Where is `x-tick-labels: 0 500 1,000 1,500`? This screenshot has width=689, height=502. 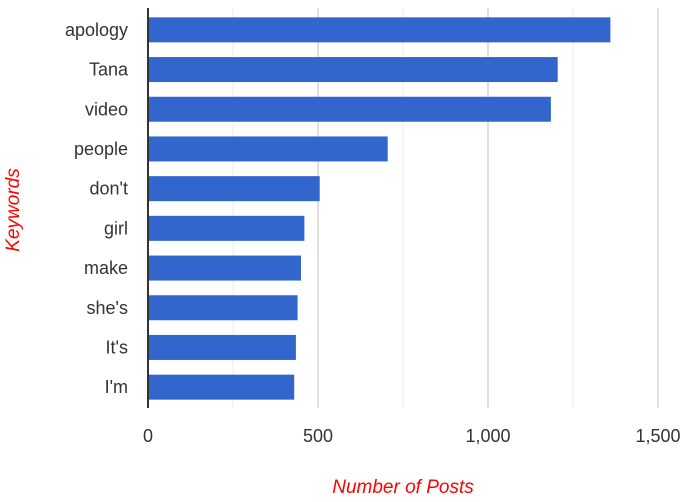 x-tick-labels: 0 500 1,000 1,500 is located at coordinates (412, 436).